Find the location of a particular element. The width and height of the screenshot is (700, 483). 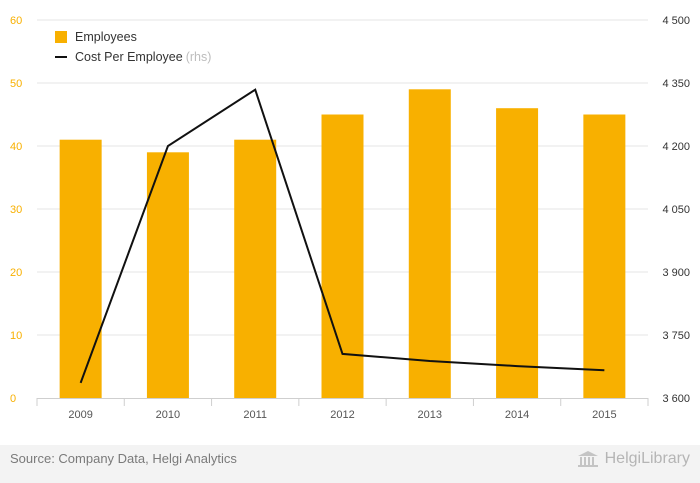

left-tick-label: 0 is located at coordinates (13, 399).